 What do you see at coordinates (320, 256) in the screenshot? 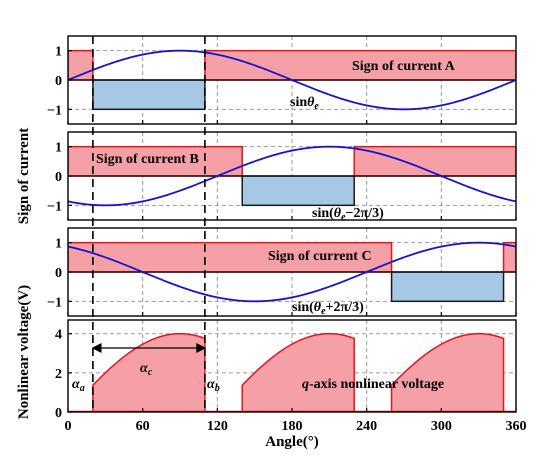
I see `sign-label: Sign of current C` at bounding box center [320, 256].